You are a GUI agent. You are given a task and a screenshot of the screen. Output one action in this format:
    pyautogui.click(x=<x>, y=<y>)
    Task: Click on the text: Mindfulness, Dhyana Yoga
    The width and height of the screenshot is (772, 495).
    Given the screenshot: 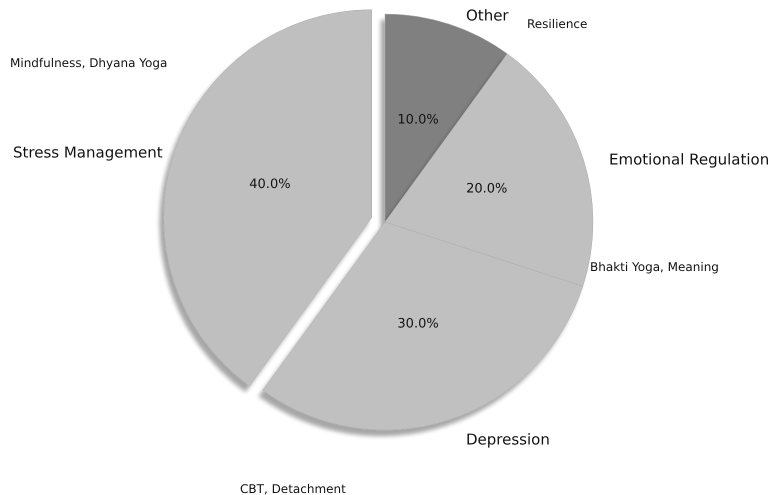 What is the action you would take?
    pyautogui.click(x=89, y=63)
    